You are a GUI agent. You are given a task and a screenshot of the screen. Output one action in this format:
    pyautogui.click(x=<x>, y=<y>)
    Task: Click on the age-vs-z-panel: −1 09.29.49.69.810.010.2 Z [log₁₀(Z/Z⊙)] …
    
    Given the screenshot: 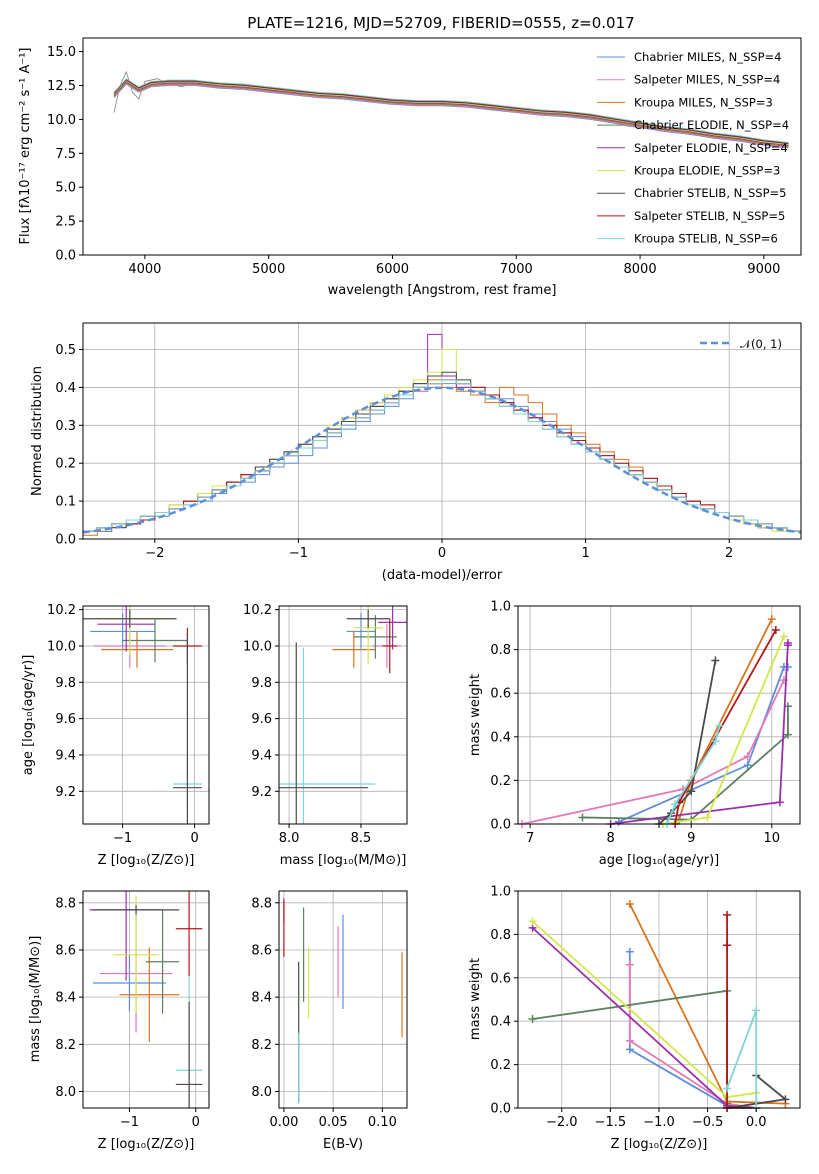 What is the action you would take?
    pyautogui.click(x=115, y=735)
    